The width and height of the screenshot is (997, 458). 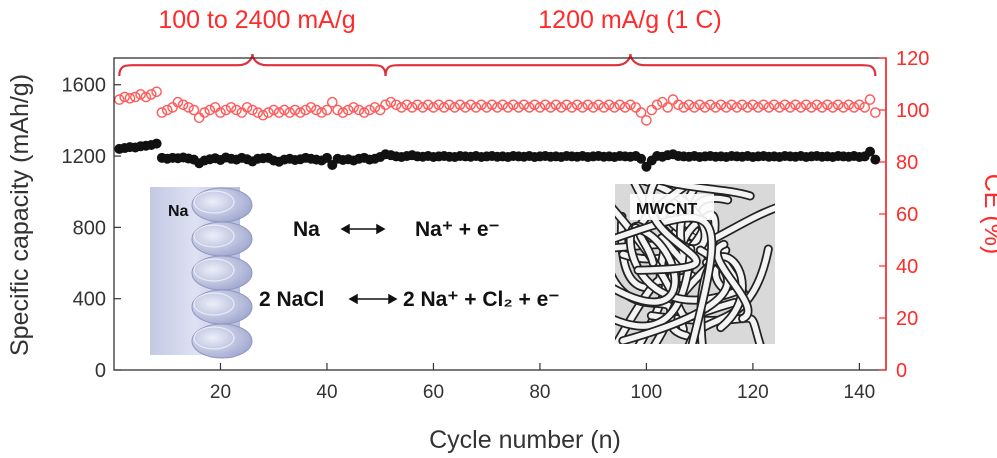 What do you see at coordinates (539, 392) in the screenshot?
I see `x-tick-label: 80` at bounding box center [539, 392].